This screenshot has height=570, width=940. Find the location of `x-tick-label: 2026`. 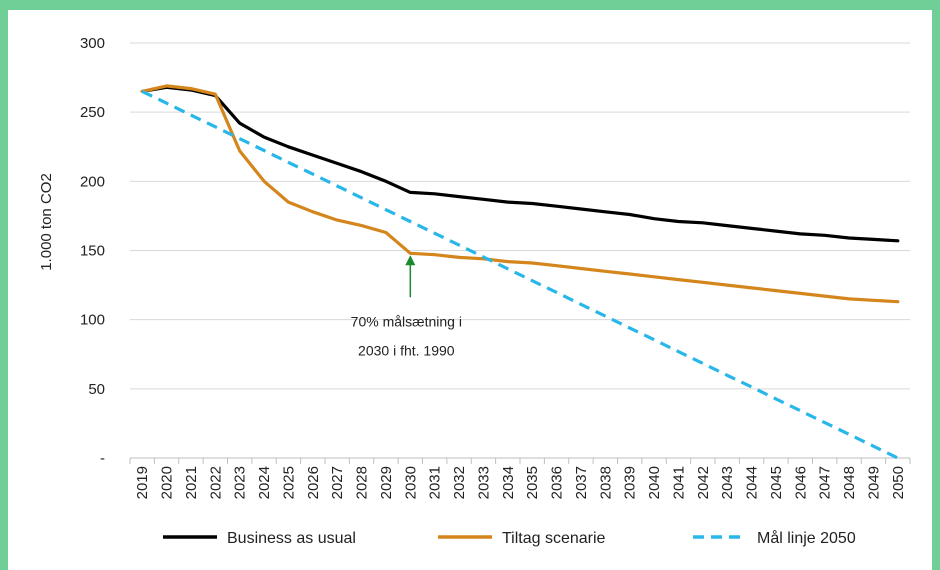

x-tick-label: 2026 is located at coordinates (313, 482).